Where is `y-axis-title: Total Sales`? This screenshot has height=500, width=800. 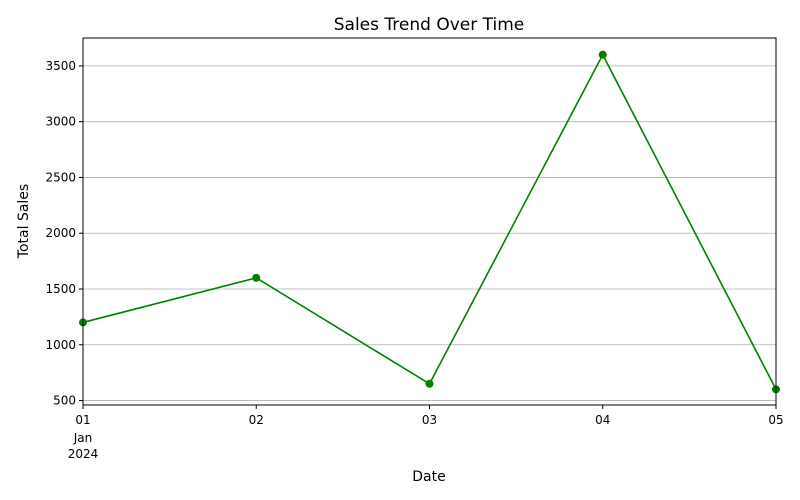 y-axis-title: Total Sales is located at coordinates (24, 221).